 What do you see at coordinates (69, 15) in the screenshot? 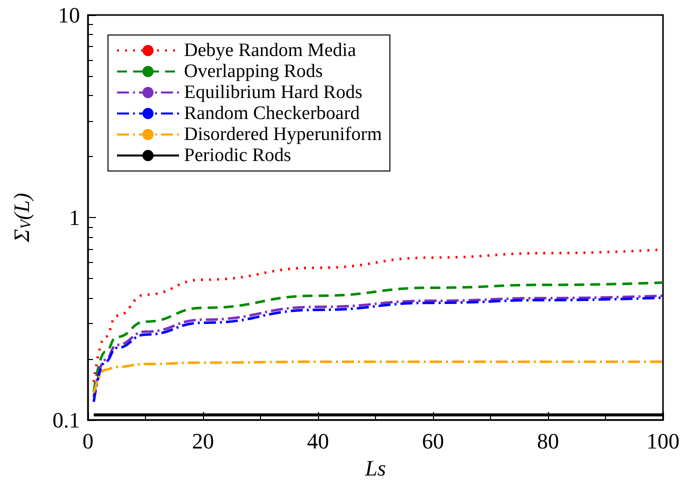
I see `y-tick-label: 10` at bounding box center [69, 15].